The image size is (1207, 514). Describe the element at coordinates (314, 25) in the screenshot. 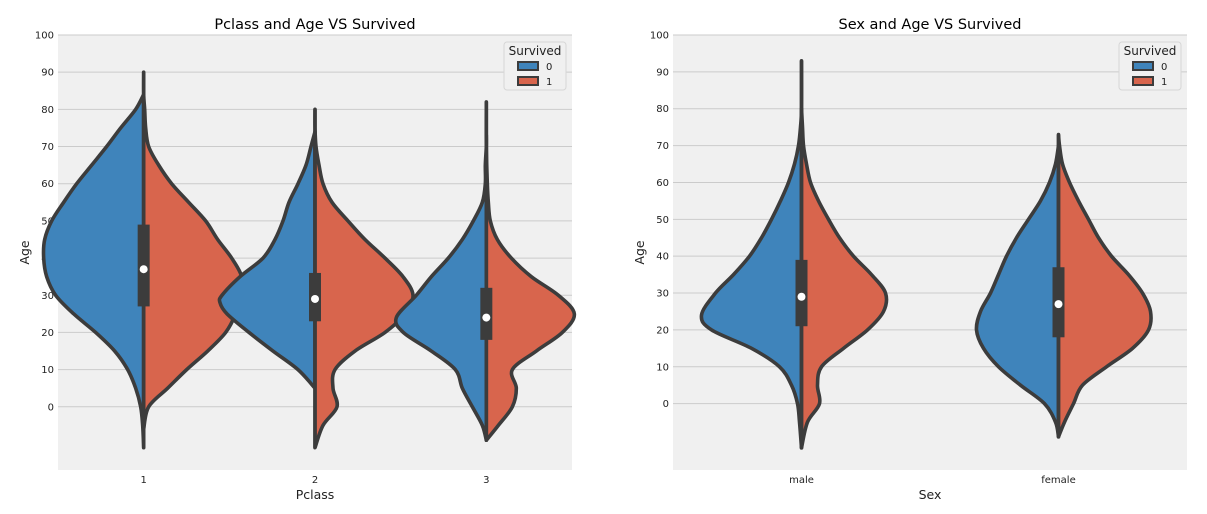

I see `chart-title: Pclass and Age VS Survived` at that location.